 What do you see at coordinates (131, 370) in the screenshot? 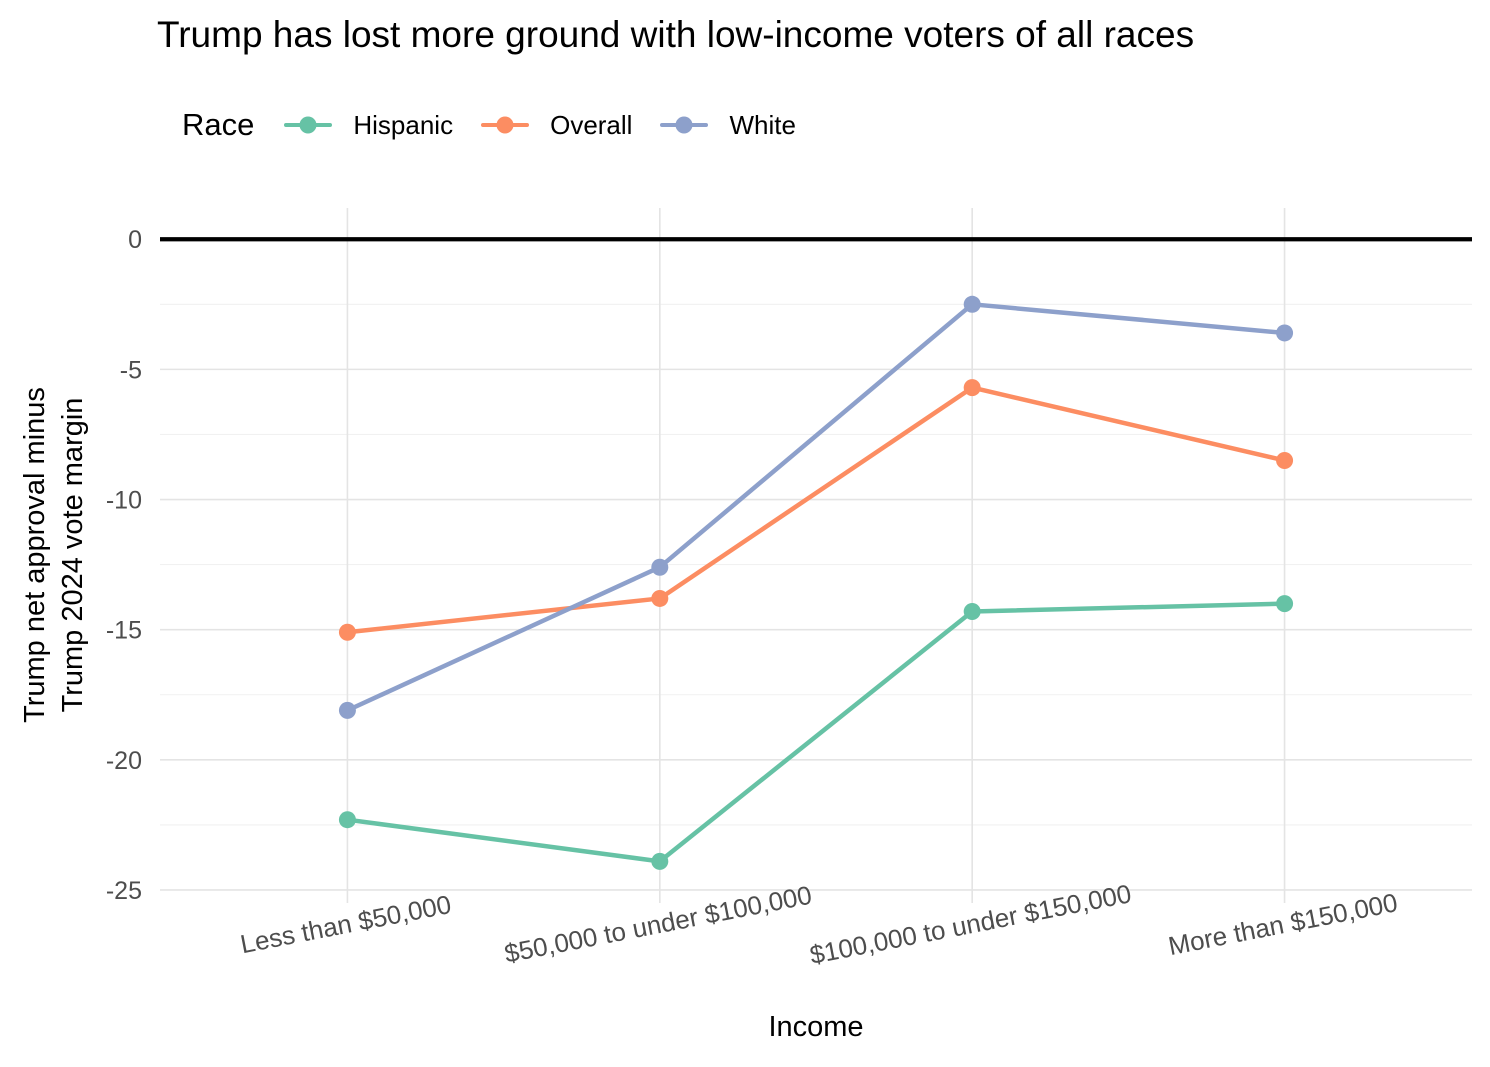
I see `y-tick-label: -5` at bounding box center [131, 370].